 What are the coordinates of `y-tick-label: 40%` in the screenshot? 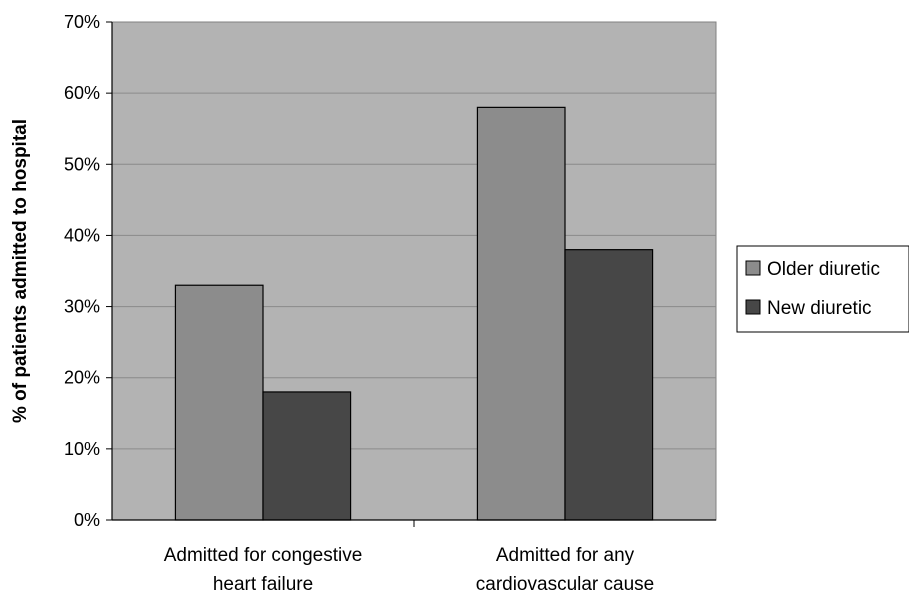 It's located at (82, 235).